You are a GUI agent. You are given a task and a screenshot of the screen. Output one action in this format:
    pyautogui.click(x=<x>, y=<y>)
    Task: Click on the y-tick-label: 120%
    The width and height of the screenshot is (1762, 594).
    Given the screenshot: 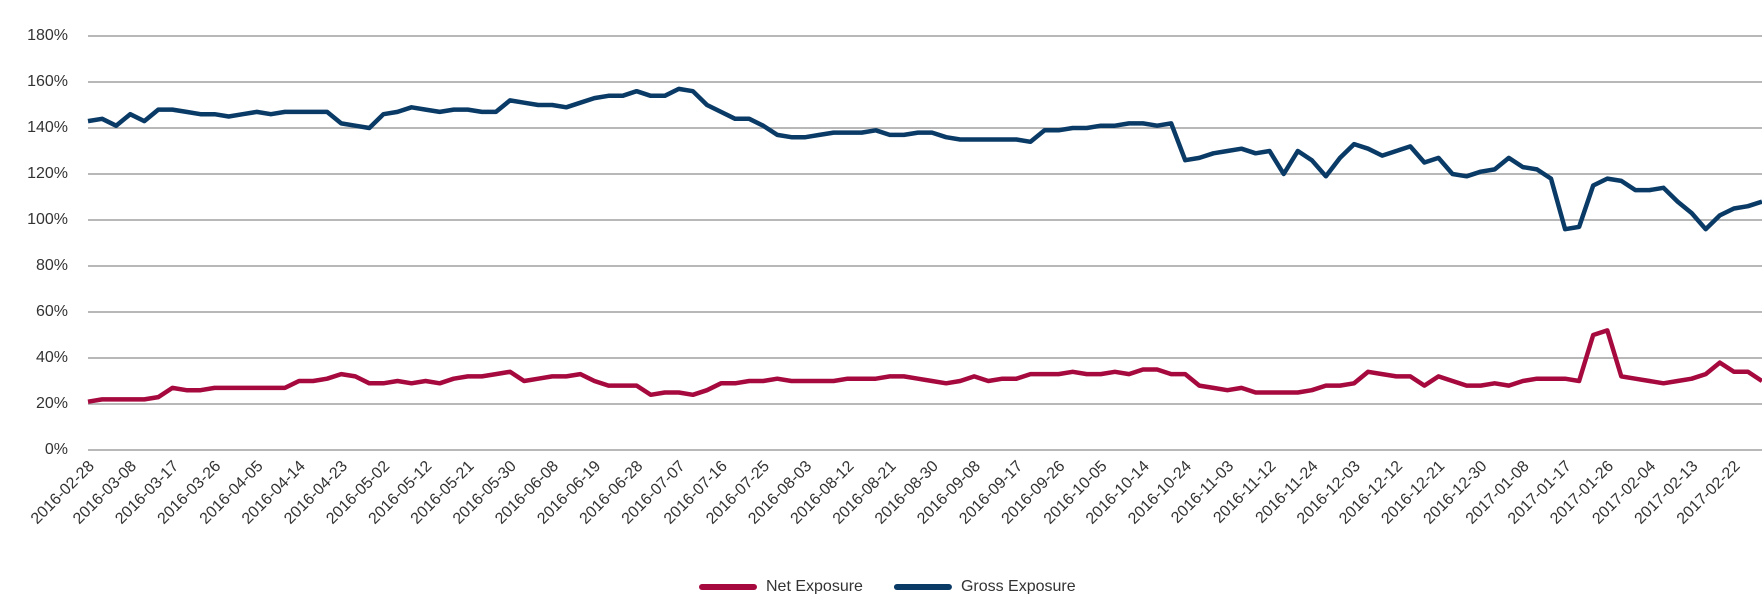 What is the action you would take?
    pyautogui.click(x=47, y=173)
    